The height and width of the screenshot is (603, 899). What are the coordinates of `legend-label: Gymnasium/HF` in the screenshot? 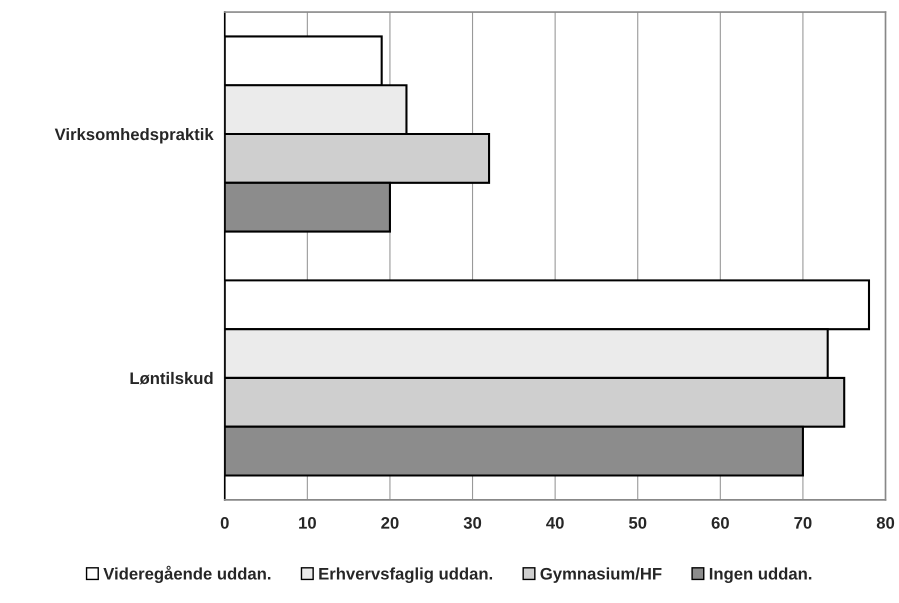 It's located at (601, 575).